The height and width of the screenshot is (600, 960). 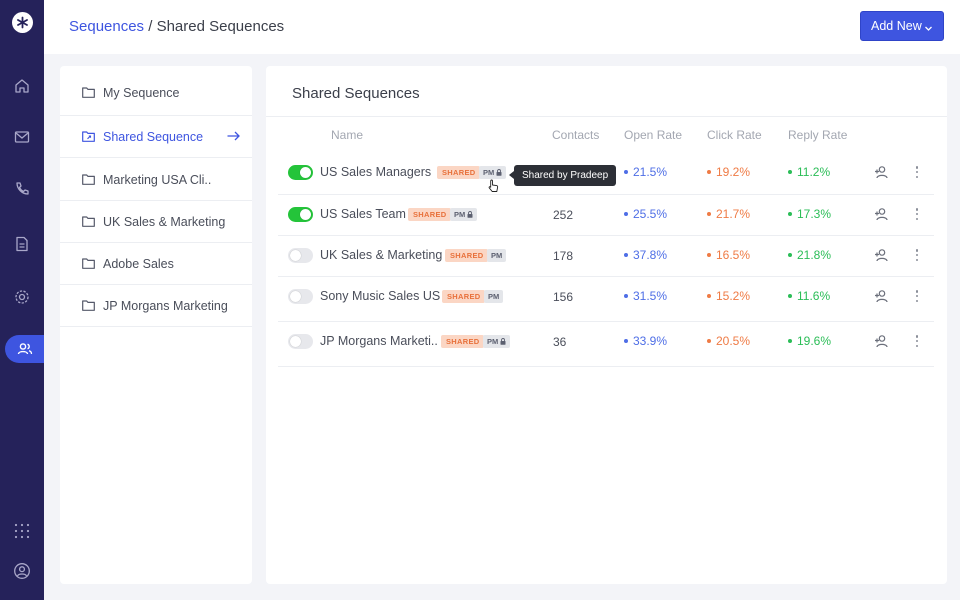 I want to click on home-icon, so click(x=22, y=86).